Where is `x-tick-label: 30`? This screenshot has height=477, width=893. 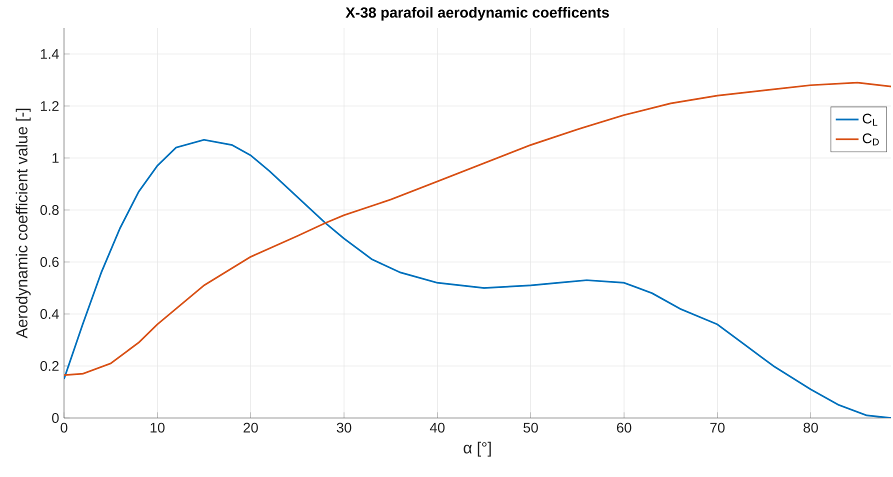
x-tick-label: 30 is located at coordinates (344, 427).